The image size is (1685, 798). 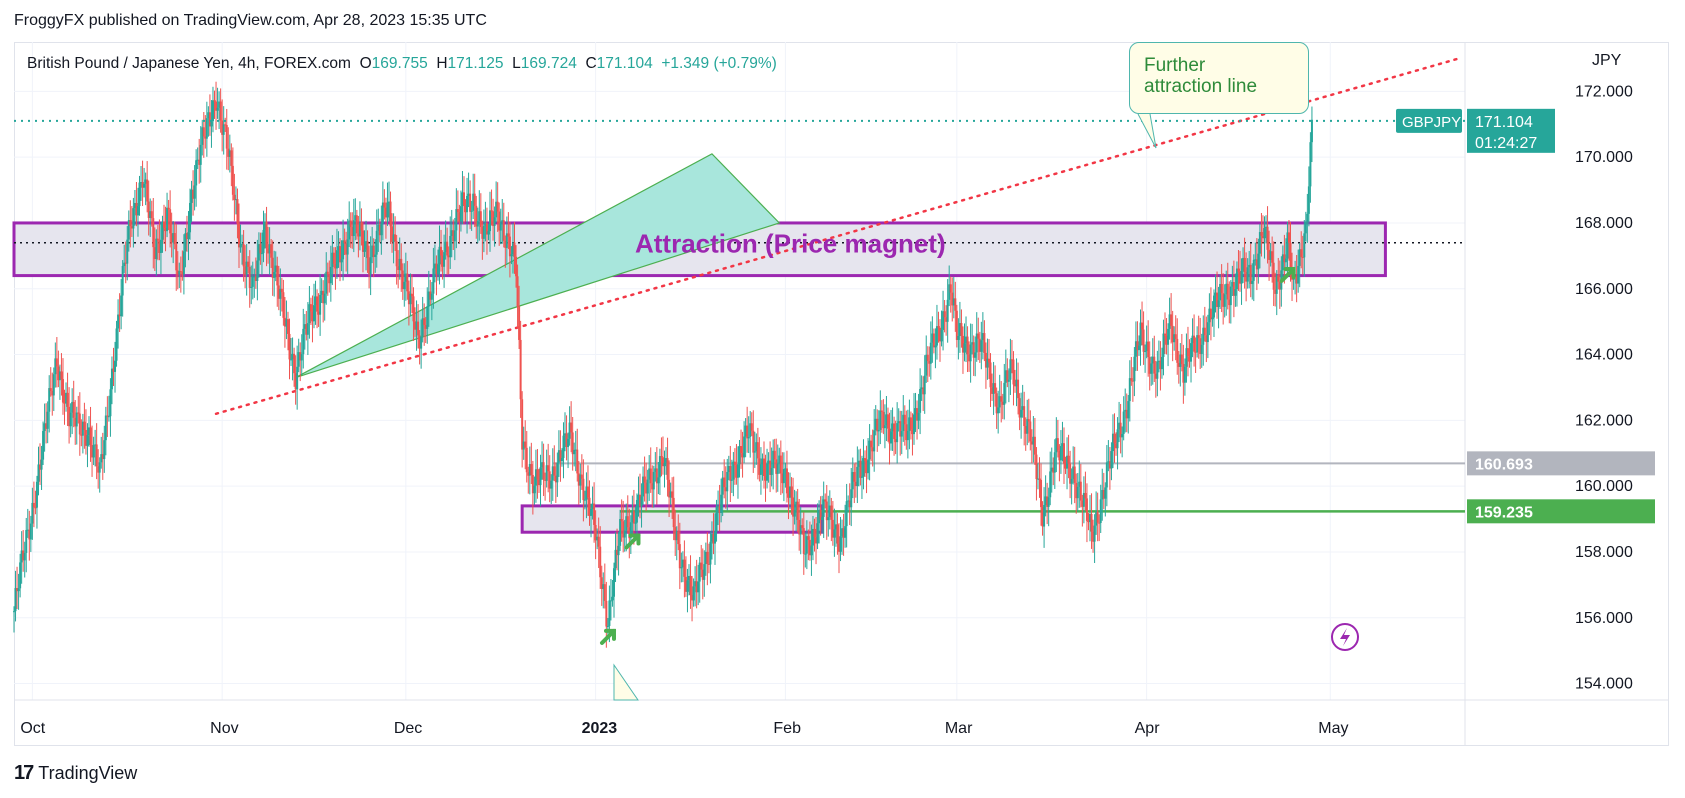 What do you see at coordinates (516, 63) in the screenshot?
I see `legend-l-label: L` at bounding box center [516, 63].